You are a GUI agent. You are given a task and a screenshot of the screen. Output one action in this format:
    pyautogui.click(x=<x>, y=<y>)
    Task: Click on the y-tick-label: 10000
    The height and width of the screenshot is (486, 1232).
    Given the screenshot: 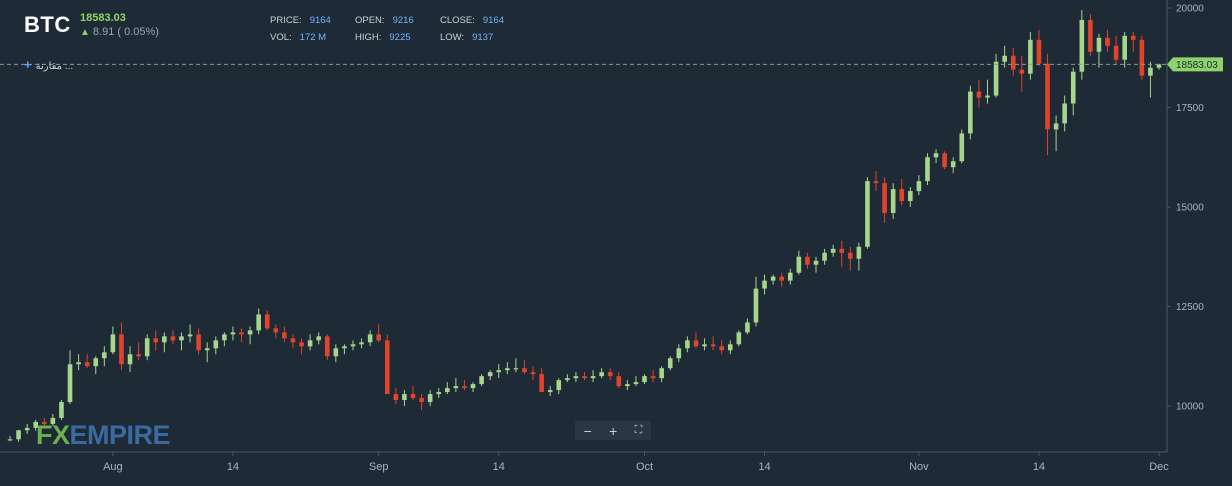 What is the action you would take?
    pyautogui.click(x=1190, y=407)
    